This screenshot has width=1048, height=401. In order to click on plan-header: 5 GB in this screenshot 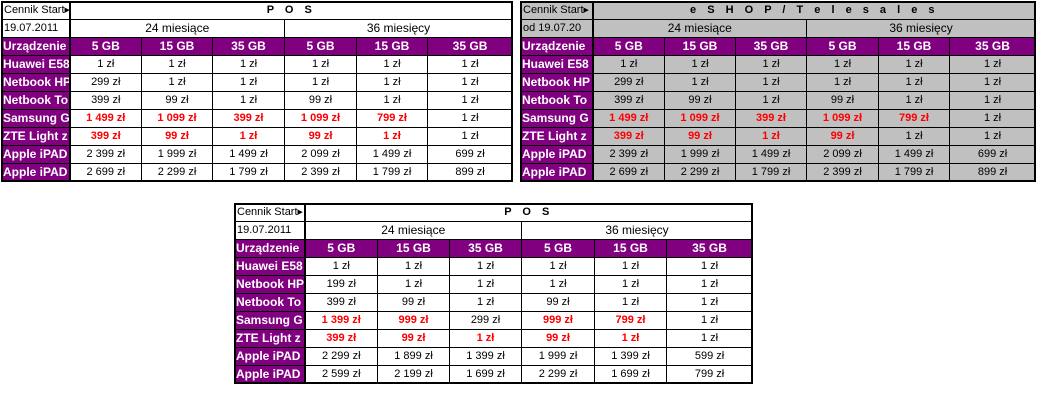, I will do `click(320, 46)`.